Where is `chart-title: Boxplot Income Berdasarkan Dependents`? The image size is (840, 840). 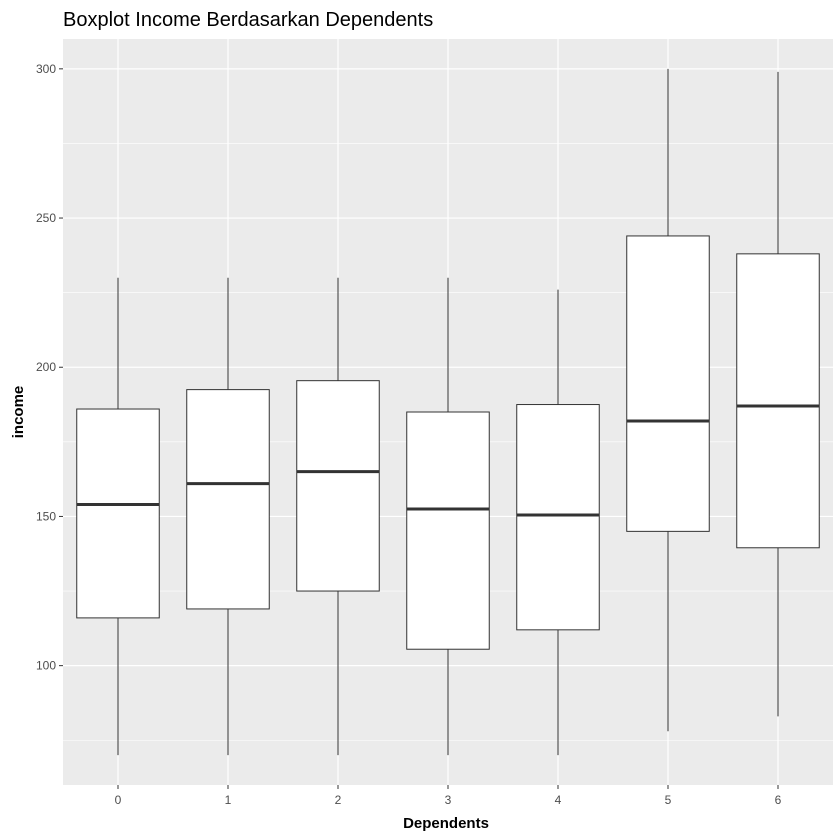
chart-title: Boxplot Income Berdasarkan Dependents is located at coordinates (248, 20).